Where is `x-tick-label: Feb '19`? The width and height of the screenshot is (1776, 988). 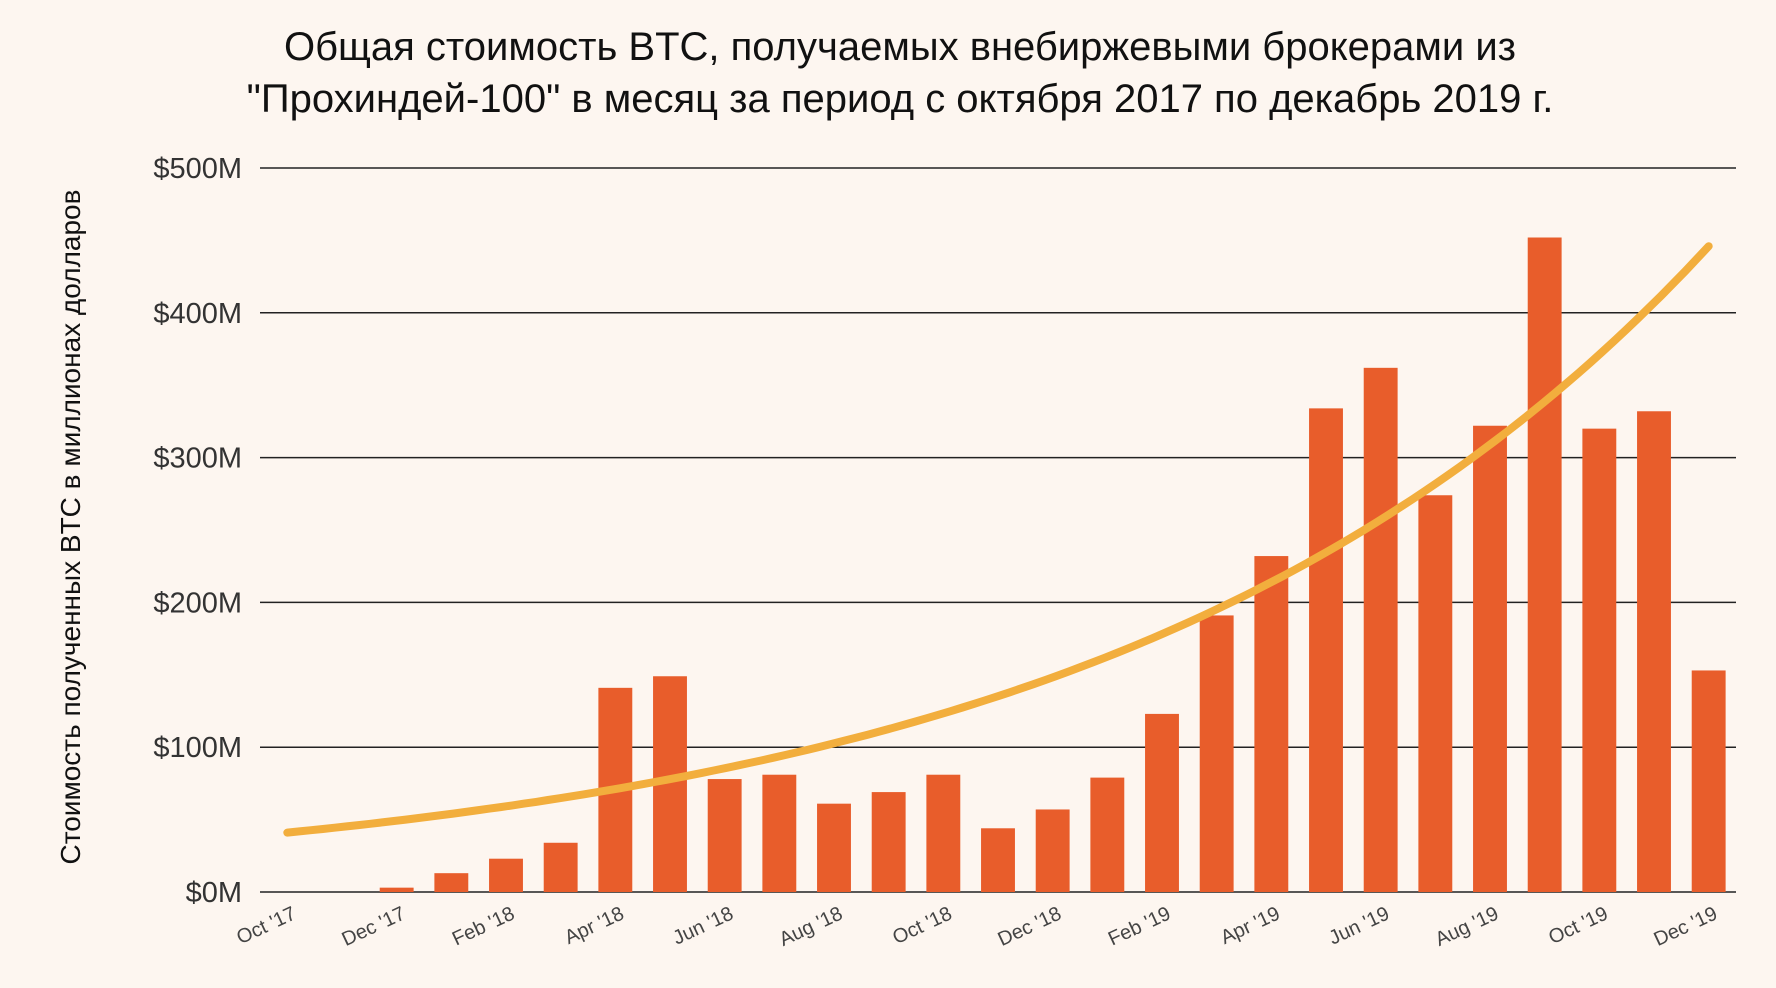
x-tick-label: Feb '19 is located at coordinates (1139, 927).